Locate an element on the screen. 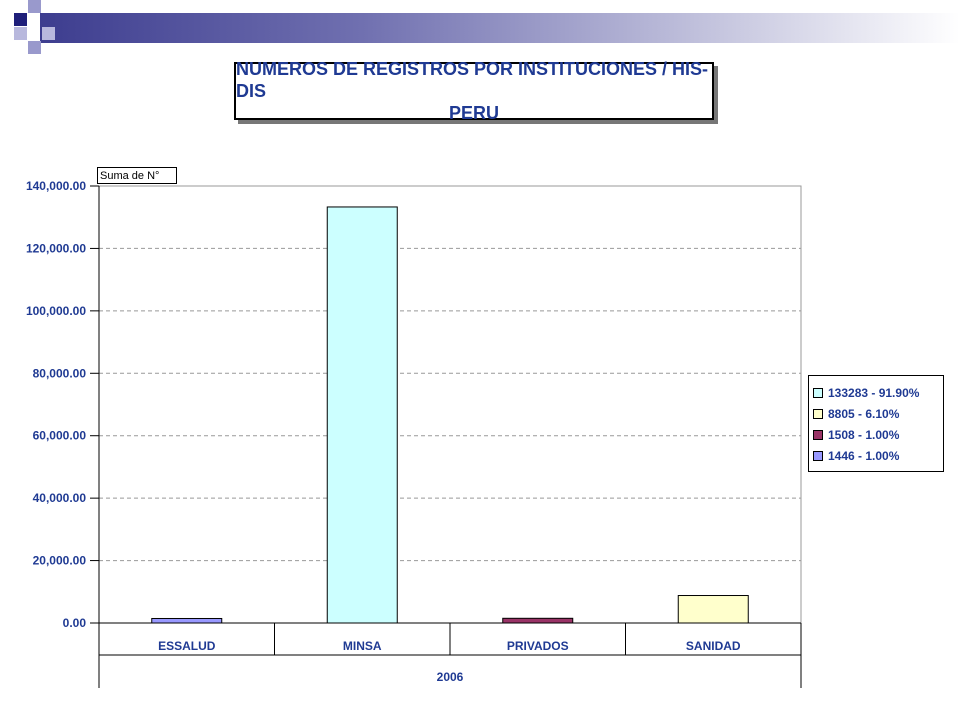 The height and width of the screenshot is (720, 960). group-label: 2006 is located at coordinates (450, 677).